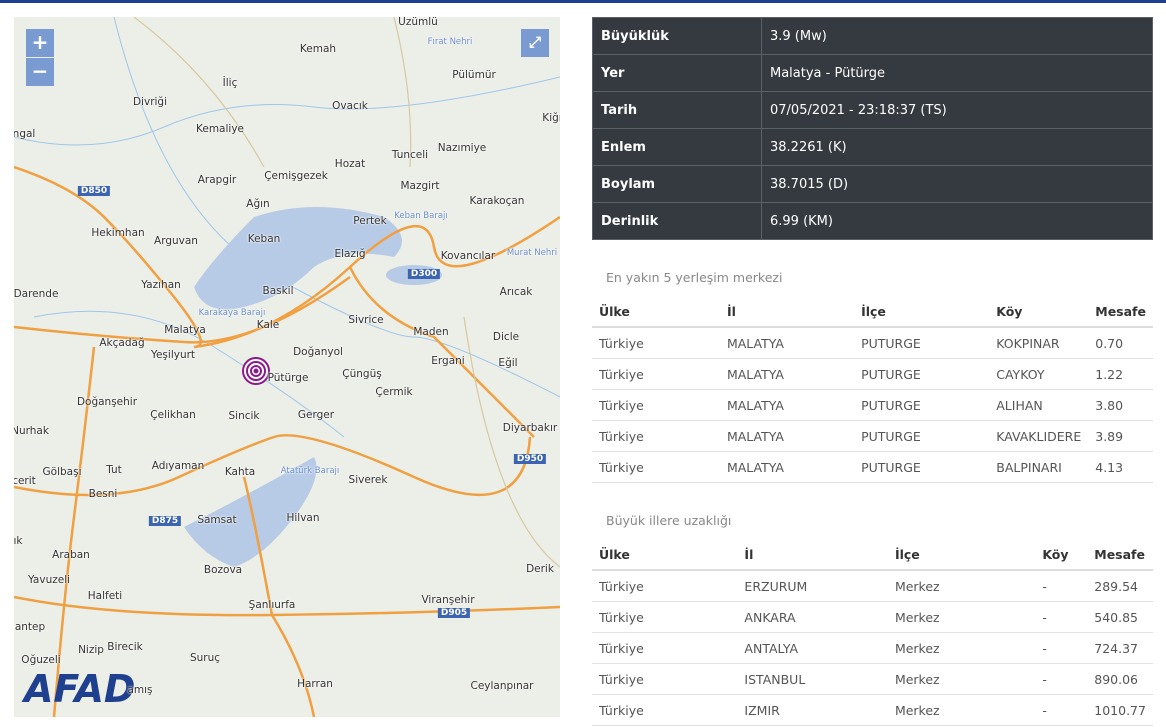  What do you see at coordinates (872, 374) in the screenshot?
I see `table-row: Türkiye MALATYA PUTURGE CAYKOY 1.22` at bounding box center [872, 374].